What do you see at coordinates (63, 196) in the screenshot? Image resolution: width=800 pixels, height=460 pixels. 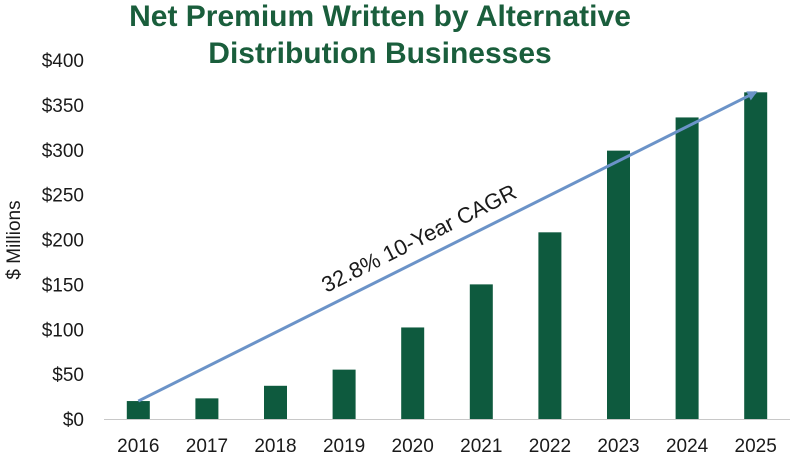 I see `y-tick-label: $250` at bounding box center [63, 196].